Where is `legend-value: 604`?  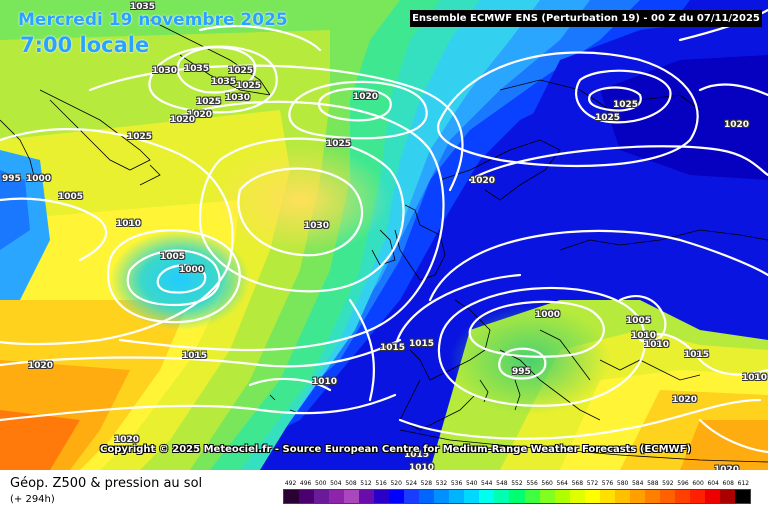 legend-value: 604 is located at coordinates (713, 483).